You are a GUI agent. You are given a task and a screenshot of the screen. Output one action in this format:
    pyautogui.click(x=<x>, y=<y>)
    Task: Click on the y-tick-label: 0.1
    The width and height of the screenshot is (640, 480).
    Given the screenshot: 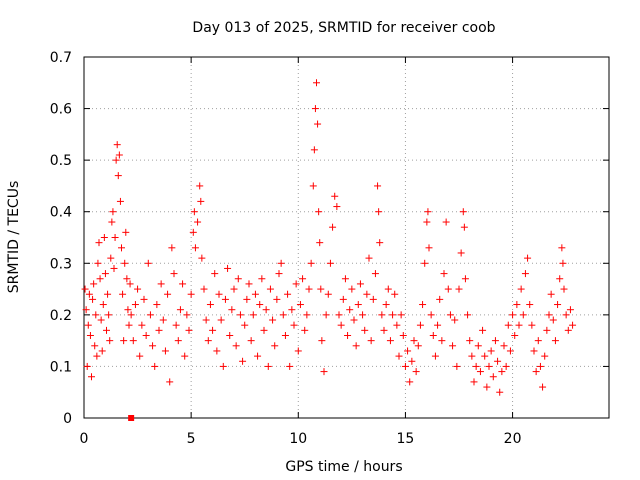 What is the action you would take?
    pyautogui.click(x=61, y=367)
    